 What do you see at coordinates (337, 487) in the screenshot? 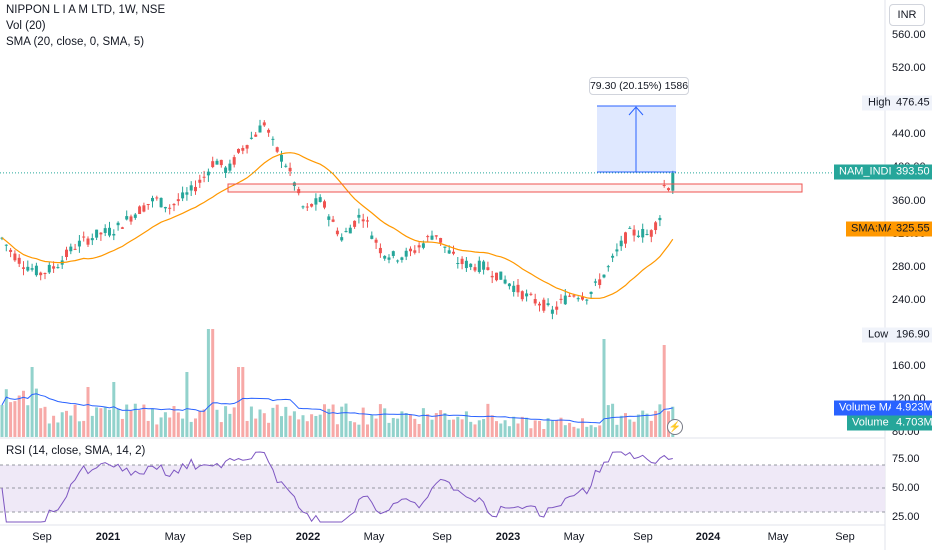
I see `rsi-line` at bounding box center [337, 487].